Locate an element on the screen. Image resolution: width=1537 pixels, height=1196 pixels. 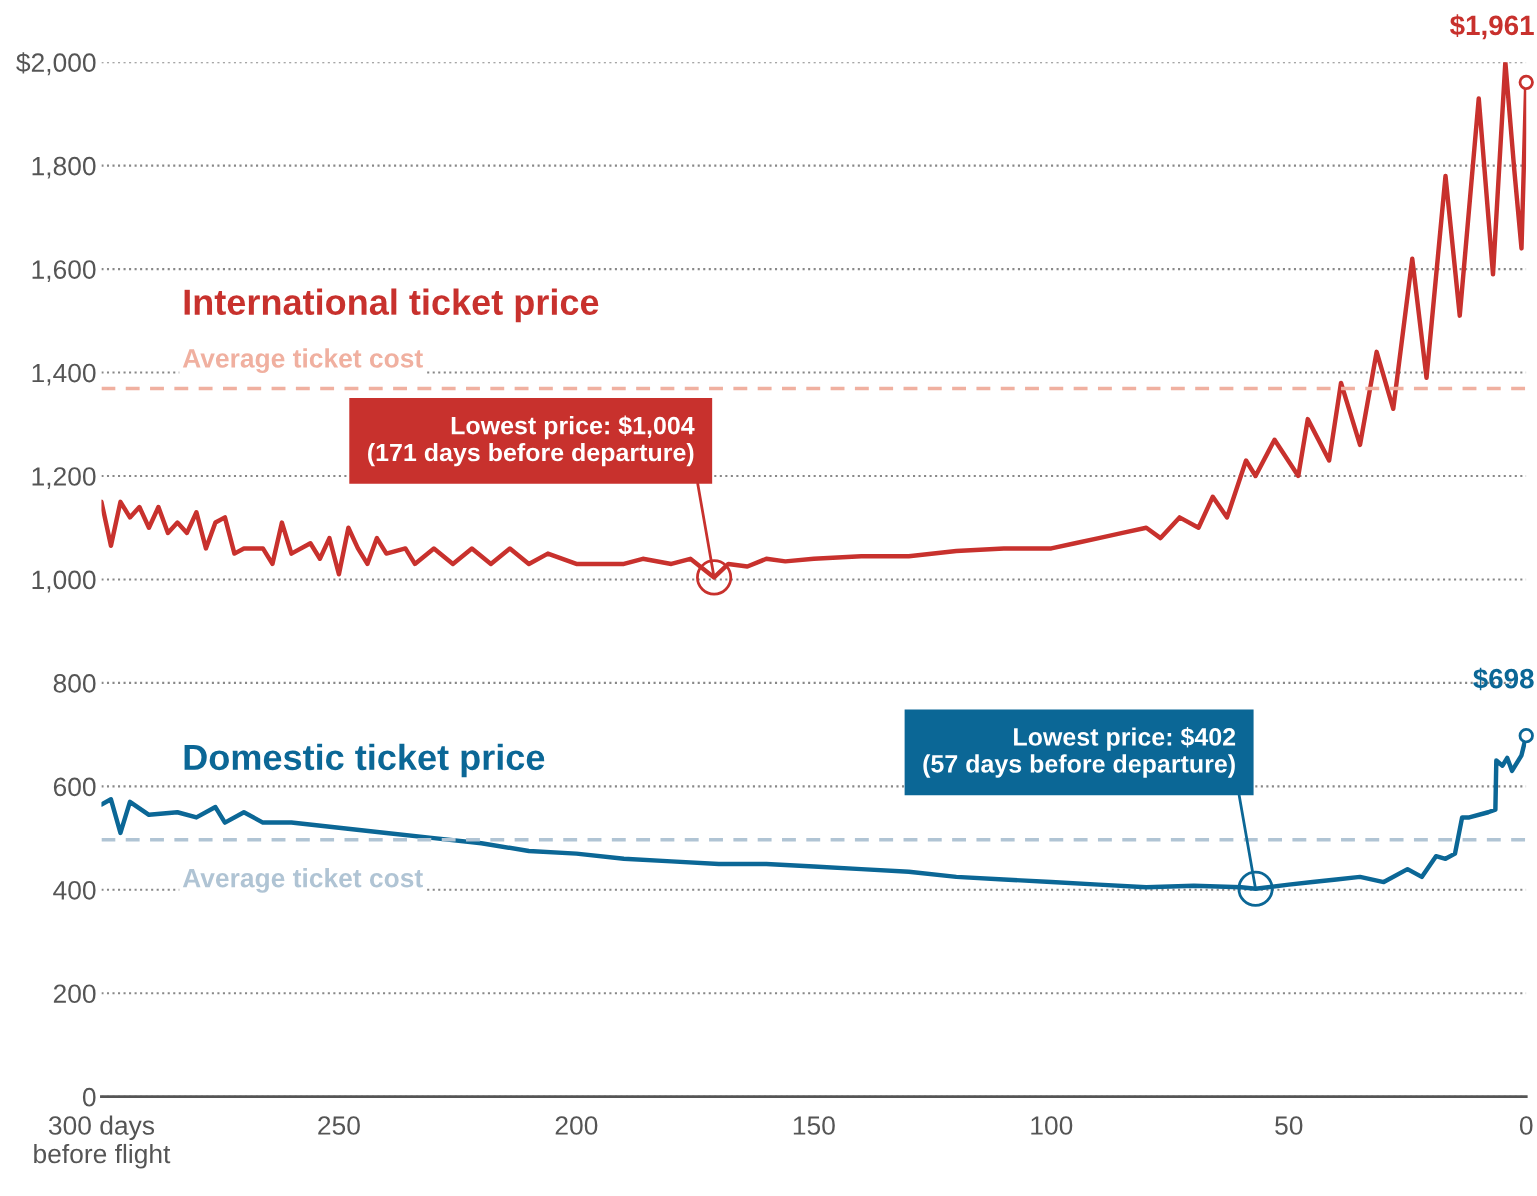
annotation: Lowest price: $402 (57 days before departure) is located at coordinates (1079, 752).